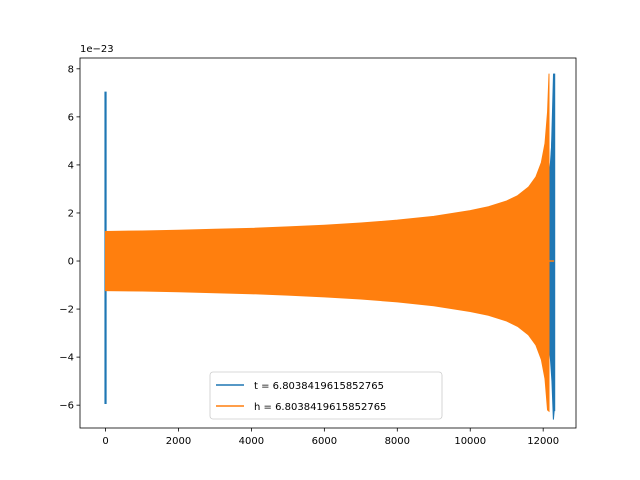 The width and height of the screenshot is (640, 480). Describe the element at coordinates (470, 441) in the screenshot. I see `x-tick-label: 10000` at that location.